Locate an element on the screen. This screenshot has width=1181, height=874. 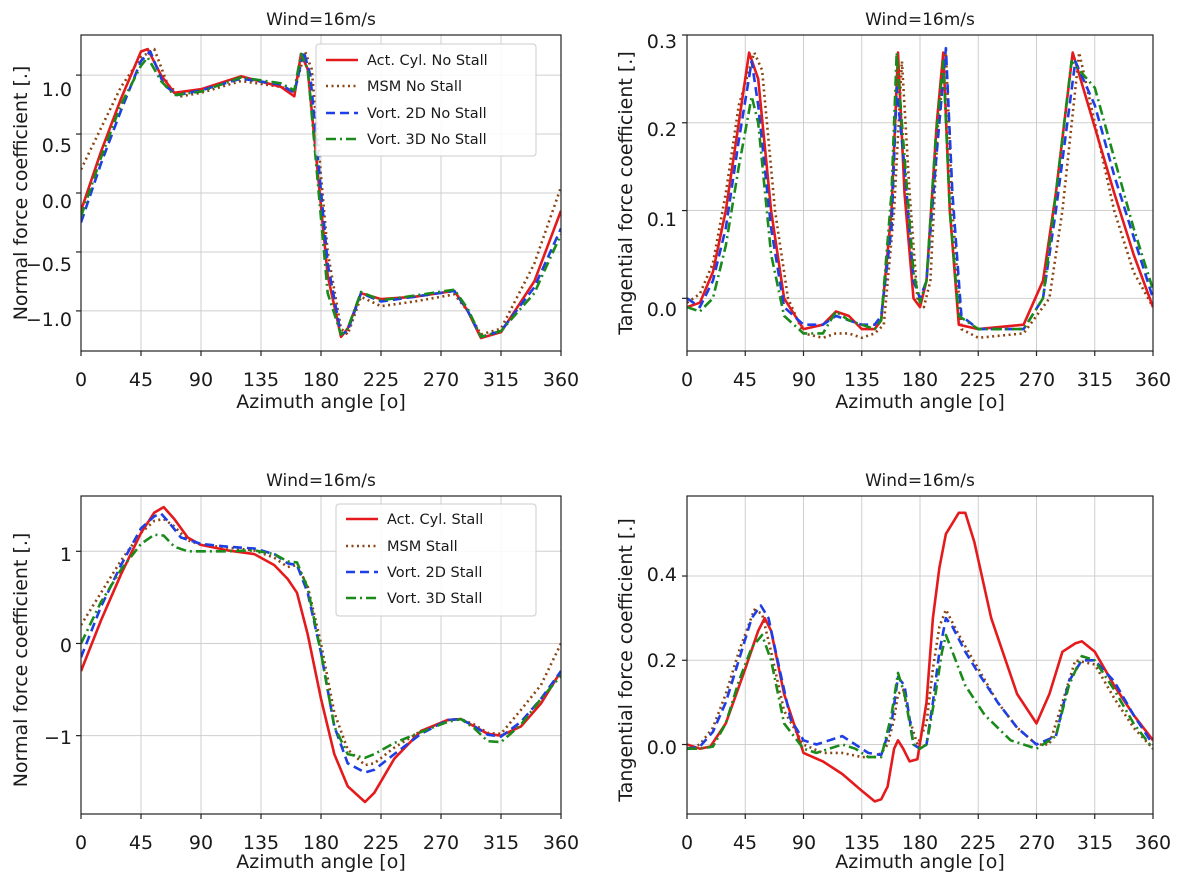
y-tick-label: 0 is located at coordinates (66, 646).